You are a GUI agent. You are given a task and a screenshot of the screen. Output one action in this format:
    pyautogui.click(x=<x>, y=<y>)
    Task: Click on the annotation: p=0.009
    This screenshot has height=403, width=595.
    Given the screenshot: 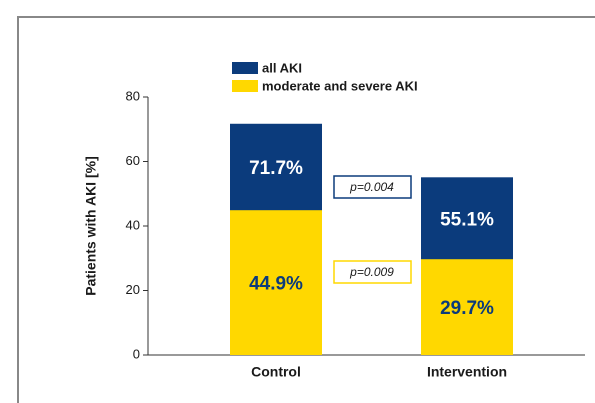 What is the action you would take?
    pyautogui.click(x=371, y=272)
    